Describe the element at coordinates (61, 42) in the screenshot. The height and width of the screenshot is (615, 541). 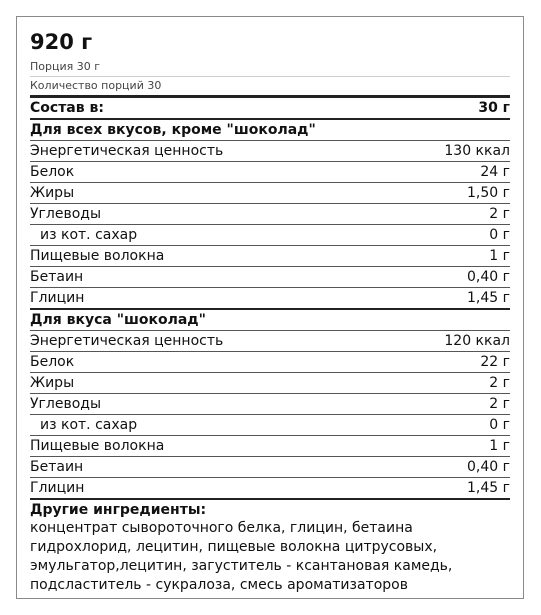
I see `package-weight: 920 г` at that location.